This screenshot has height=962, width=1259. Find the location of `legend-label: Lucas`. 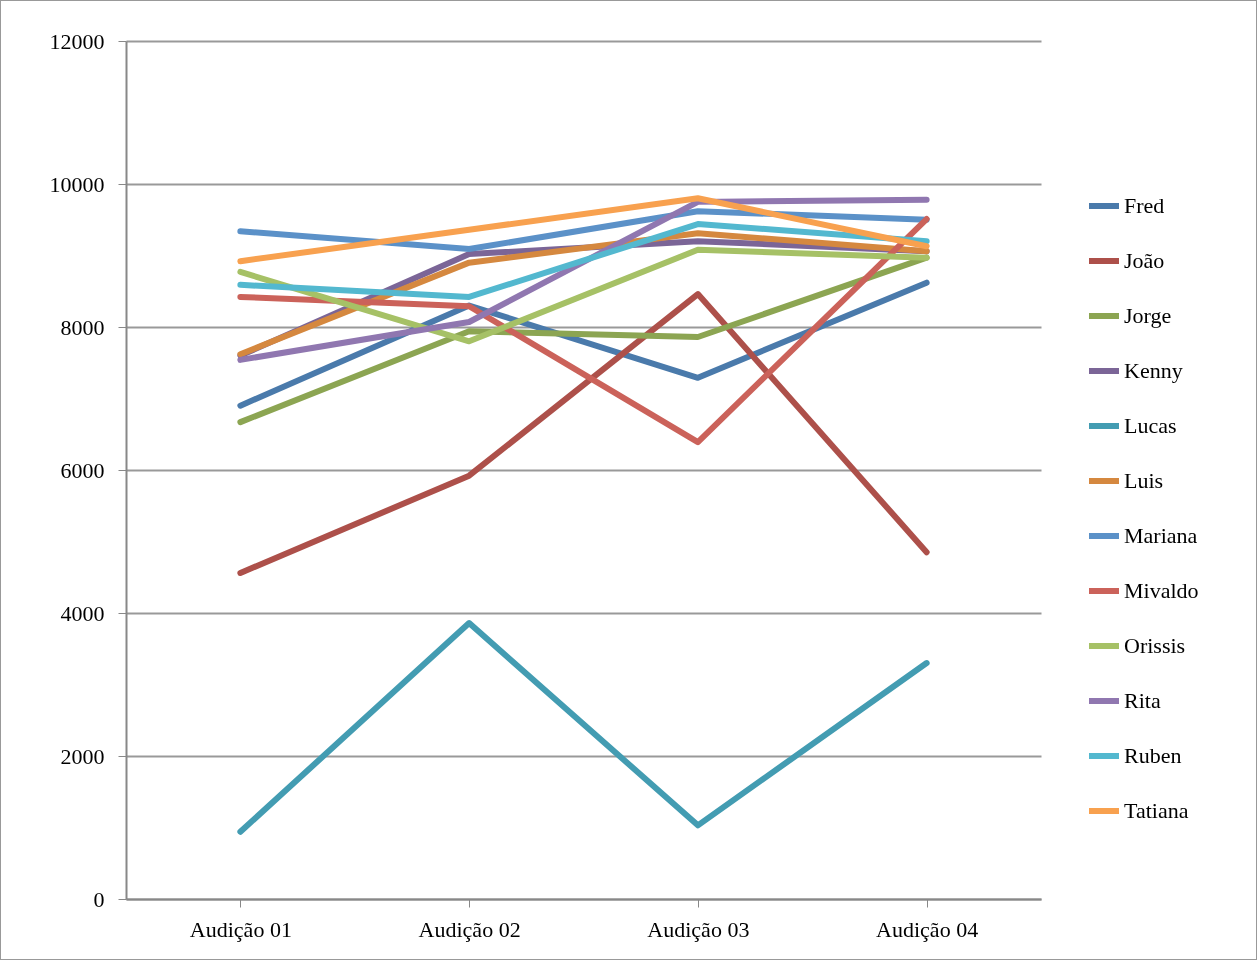

legend-label: Lucas is located at coordinates (1150, 425).